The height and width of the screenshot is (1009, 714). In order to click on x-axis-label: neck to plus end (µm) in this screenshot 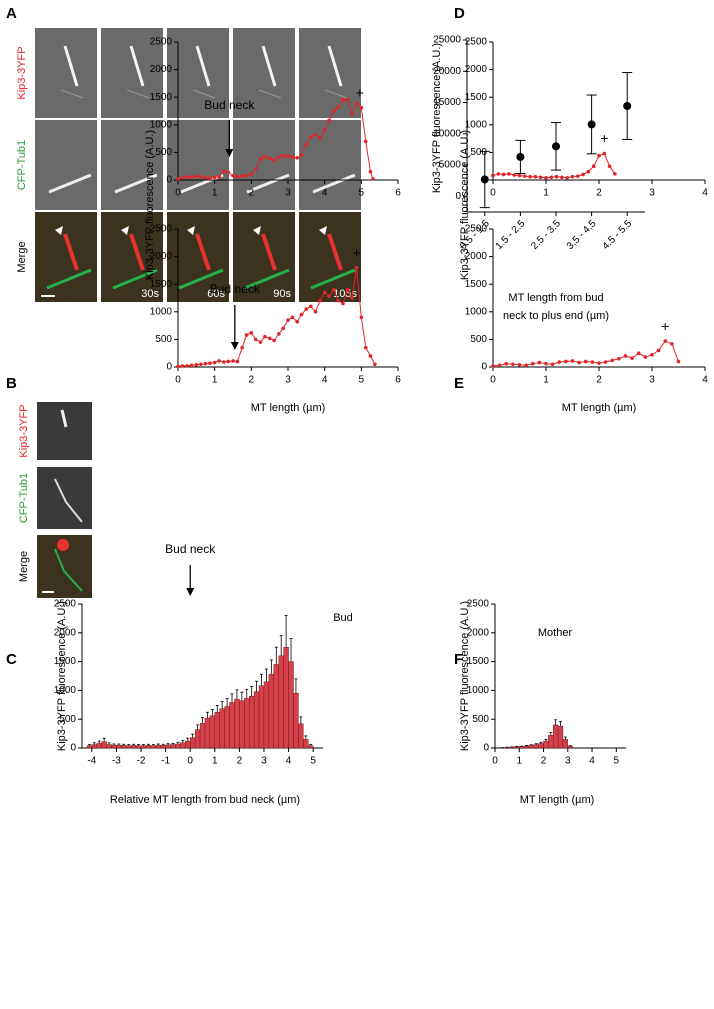, I will do `click(556, 316)`.